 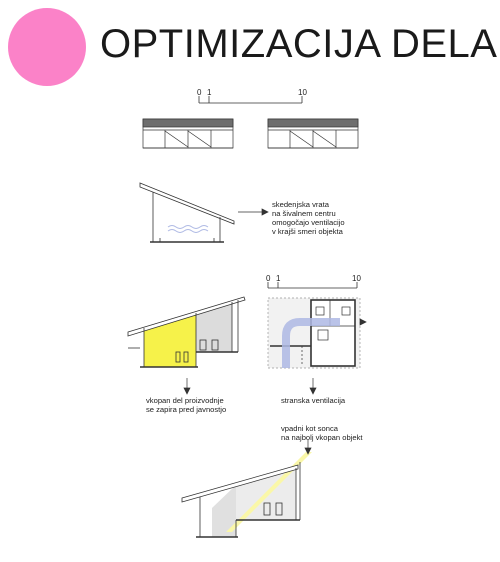 I want to click on annotation-sunken-line-2: se zapira pred javnostjo, so click(x=186, y=409).